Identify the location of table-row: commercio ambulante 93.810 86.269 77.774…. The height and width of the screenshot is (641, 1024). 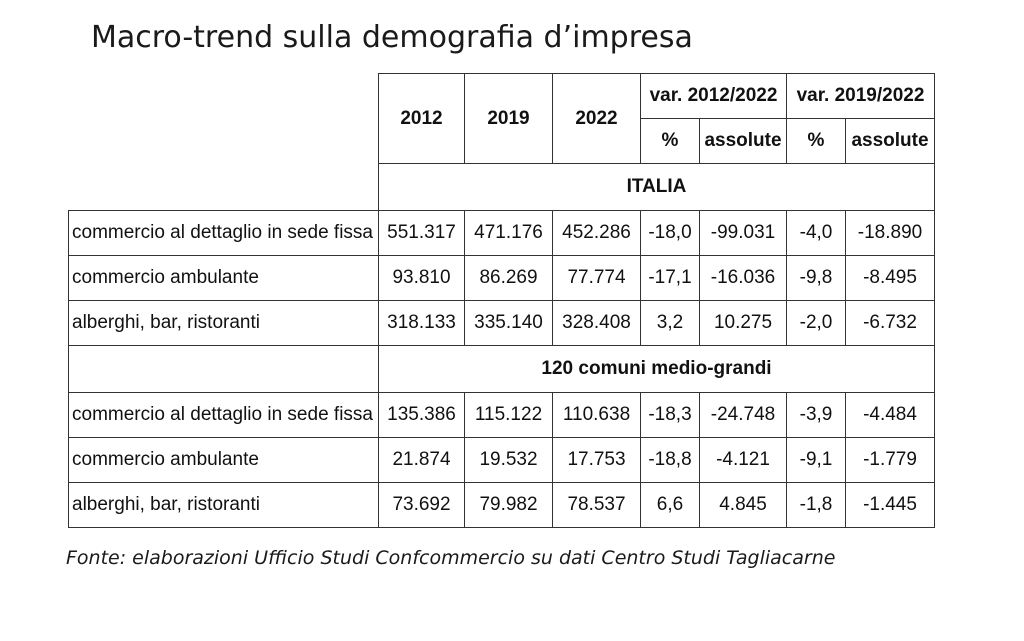
(501, 278).